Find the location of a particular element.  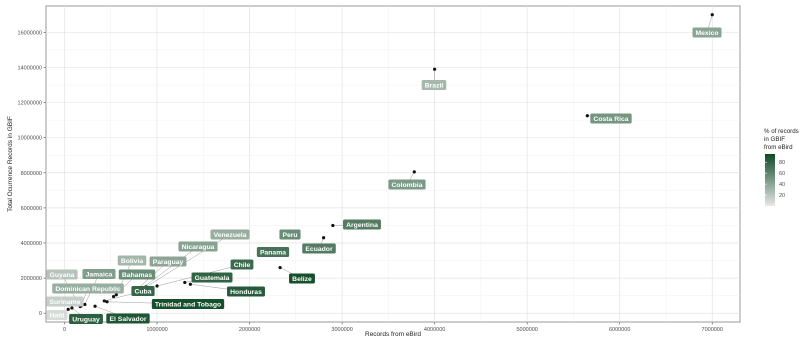

label-text-argentina: Argentina is located at coordinates (362, 225).